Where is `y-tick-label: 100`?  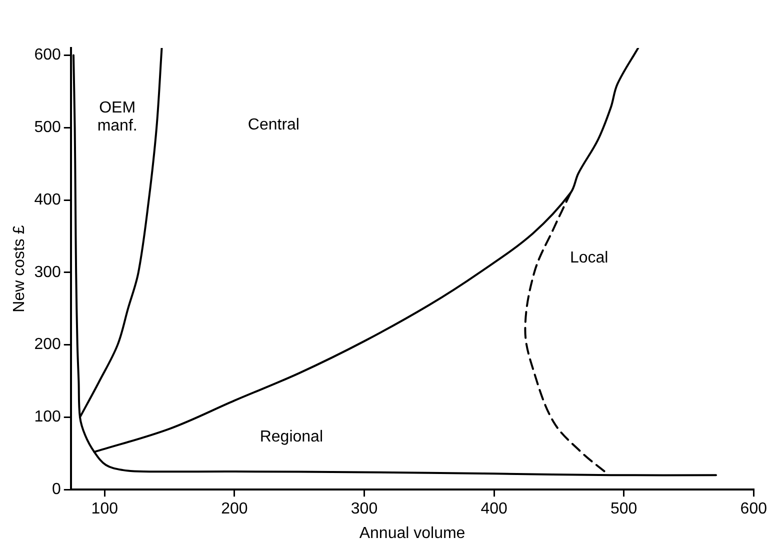 y-tick-label: 100 is located at coordinates (47, 417).